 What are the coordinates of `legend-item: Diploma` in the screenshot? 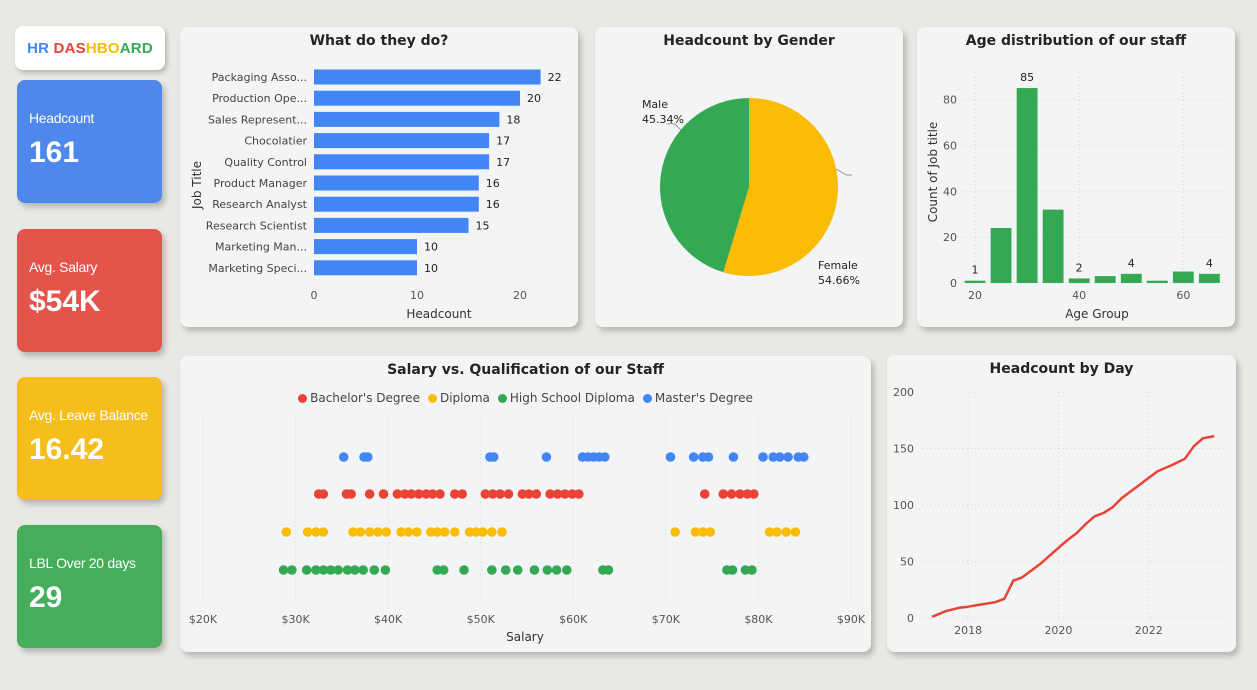 It's located at (458, 398).